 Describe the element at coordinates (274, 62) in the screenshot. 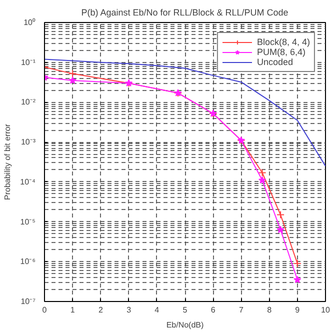

I see `legend-label: Uncoded` at that location.